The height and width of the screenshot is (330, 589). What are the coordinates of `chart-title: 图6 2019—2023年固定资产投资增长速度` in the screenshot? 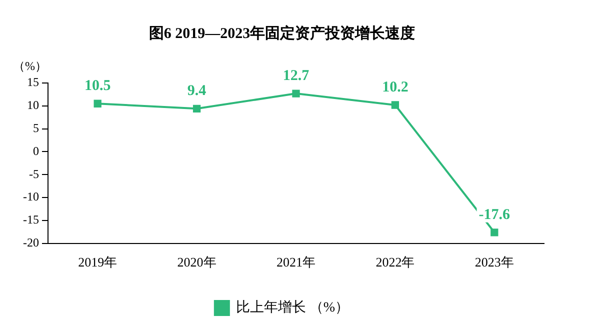 It's located at (282, 33).